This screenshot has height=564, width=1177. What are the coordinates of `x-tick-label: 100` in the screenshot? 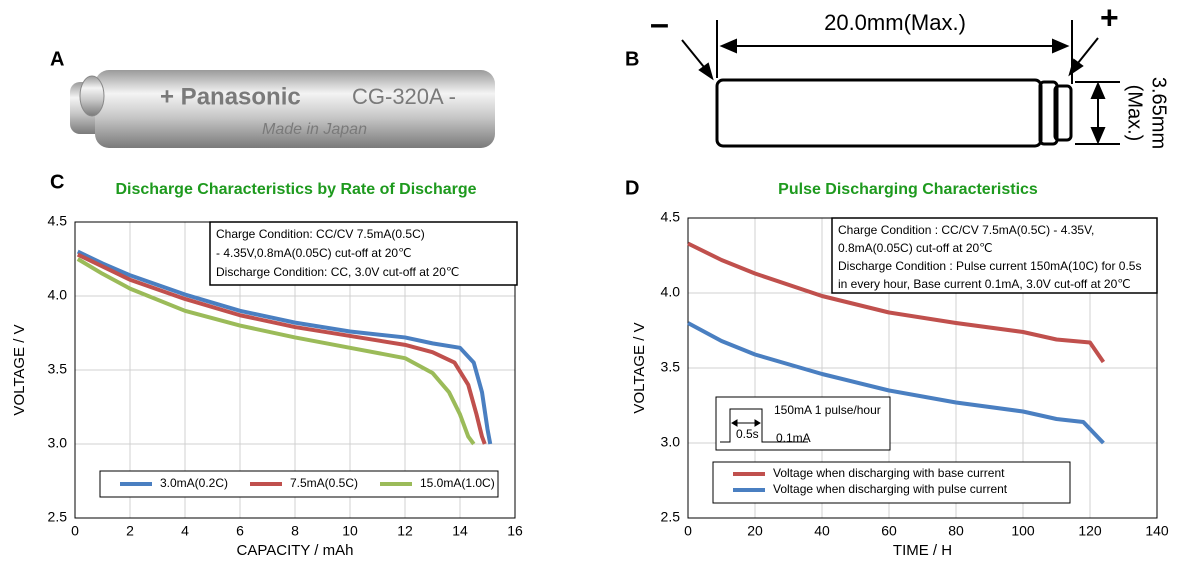 It's located at (1023, 531).